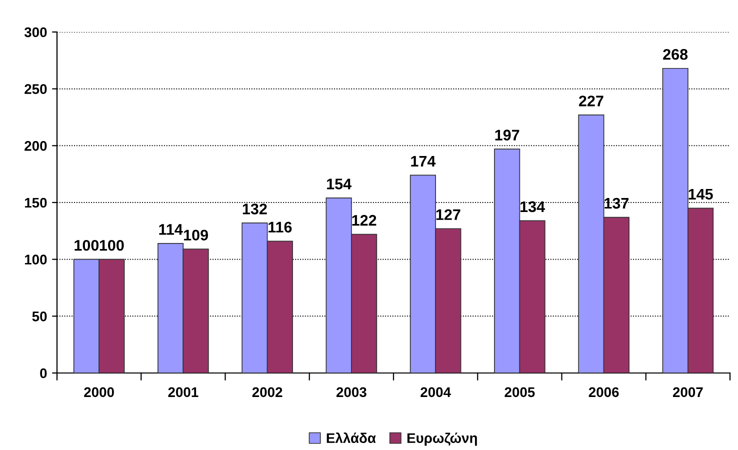  Describe the element at coordinates (35, 146) in the screenshot. I see `y-tick-label: 200` at that location.